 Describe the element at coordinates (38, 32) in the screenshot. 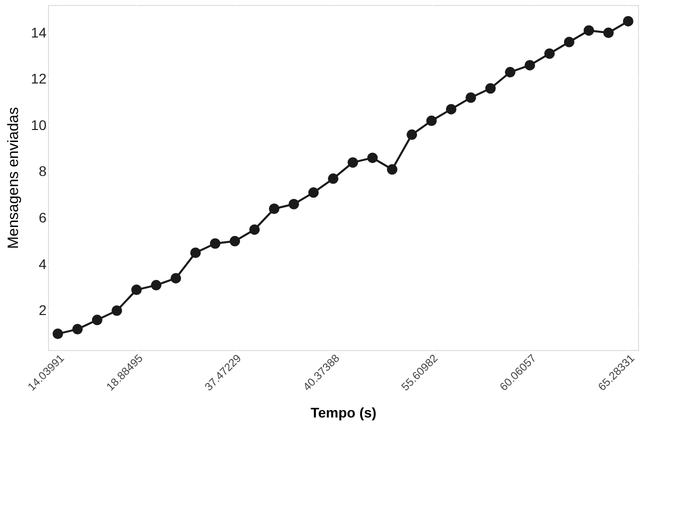

I see `y-tick-label: 14` at that location.